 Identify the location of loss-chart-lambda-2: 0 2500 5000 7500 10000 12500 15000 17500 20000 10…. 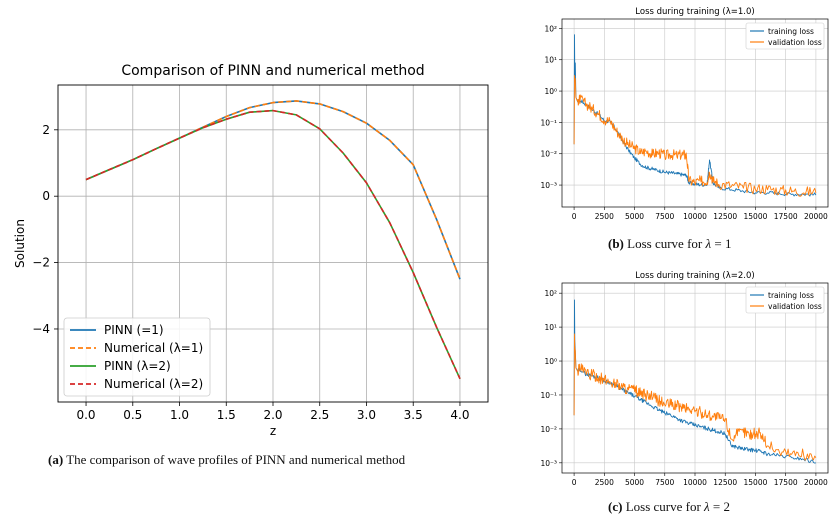
(684, 379).